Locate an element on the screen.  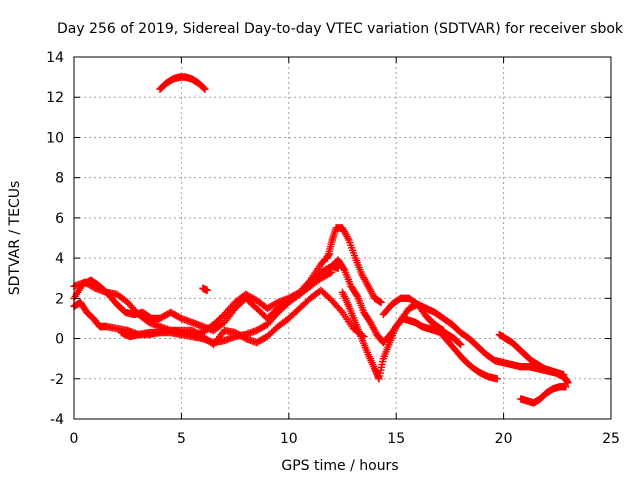
y-tick-label: 2 is located at coordinates (59, 299).